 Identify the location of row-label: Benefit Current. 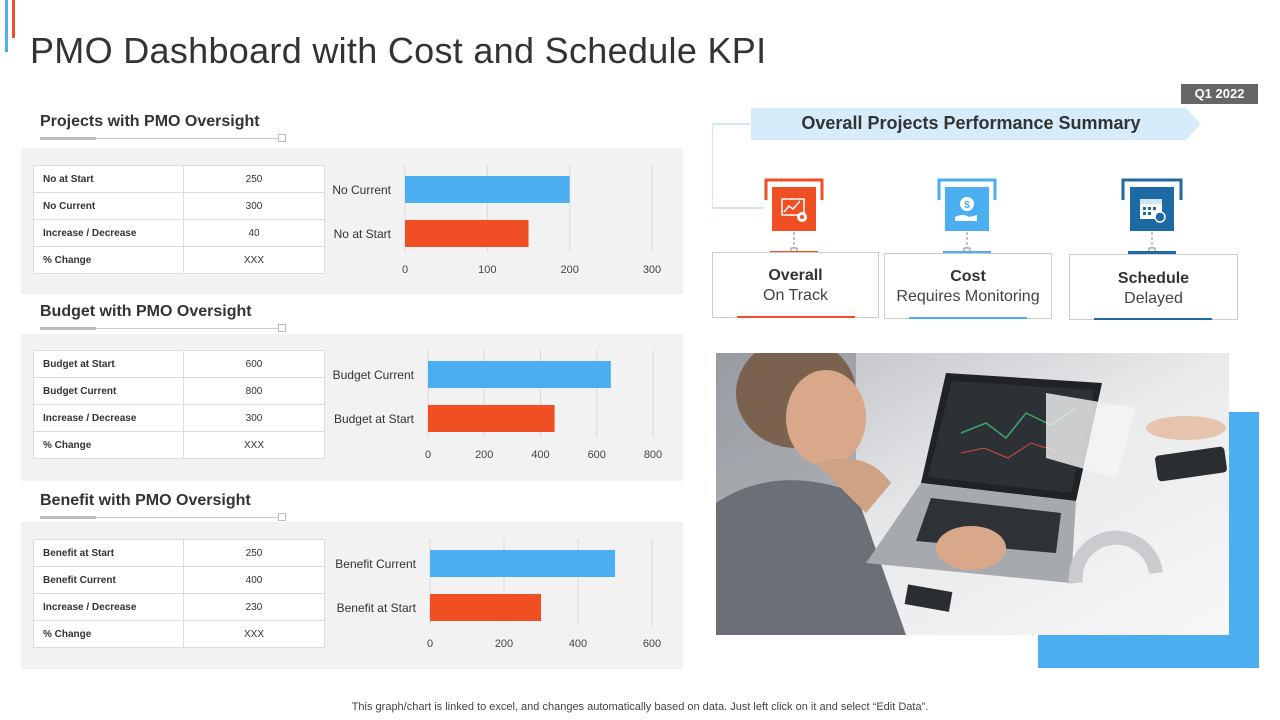
(108, 580).